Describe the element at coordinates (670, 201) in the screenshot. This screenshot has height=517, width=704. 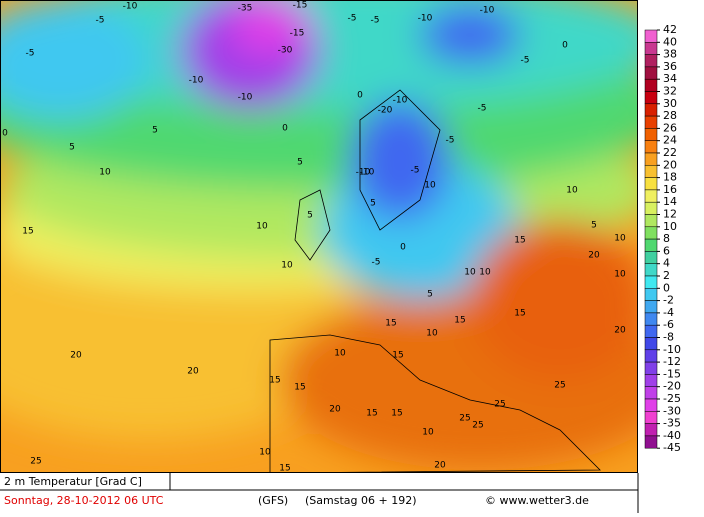
I see `colorbar-label: 14` at that location.